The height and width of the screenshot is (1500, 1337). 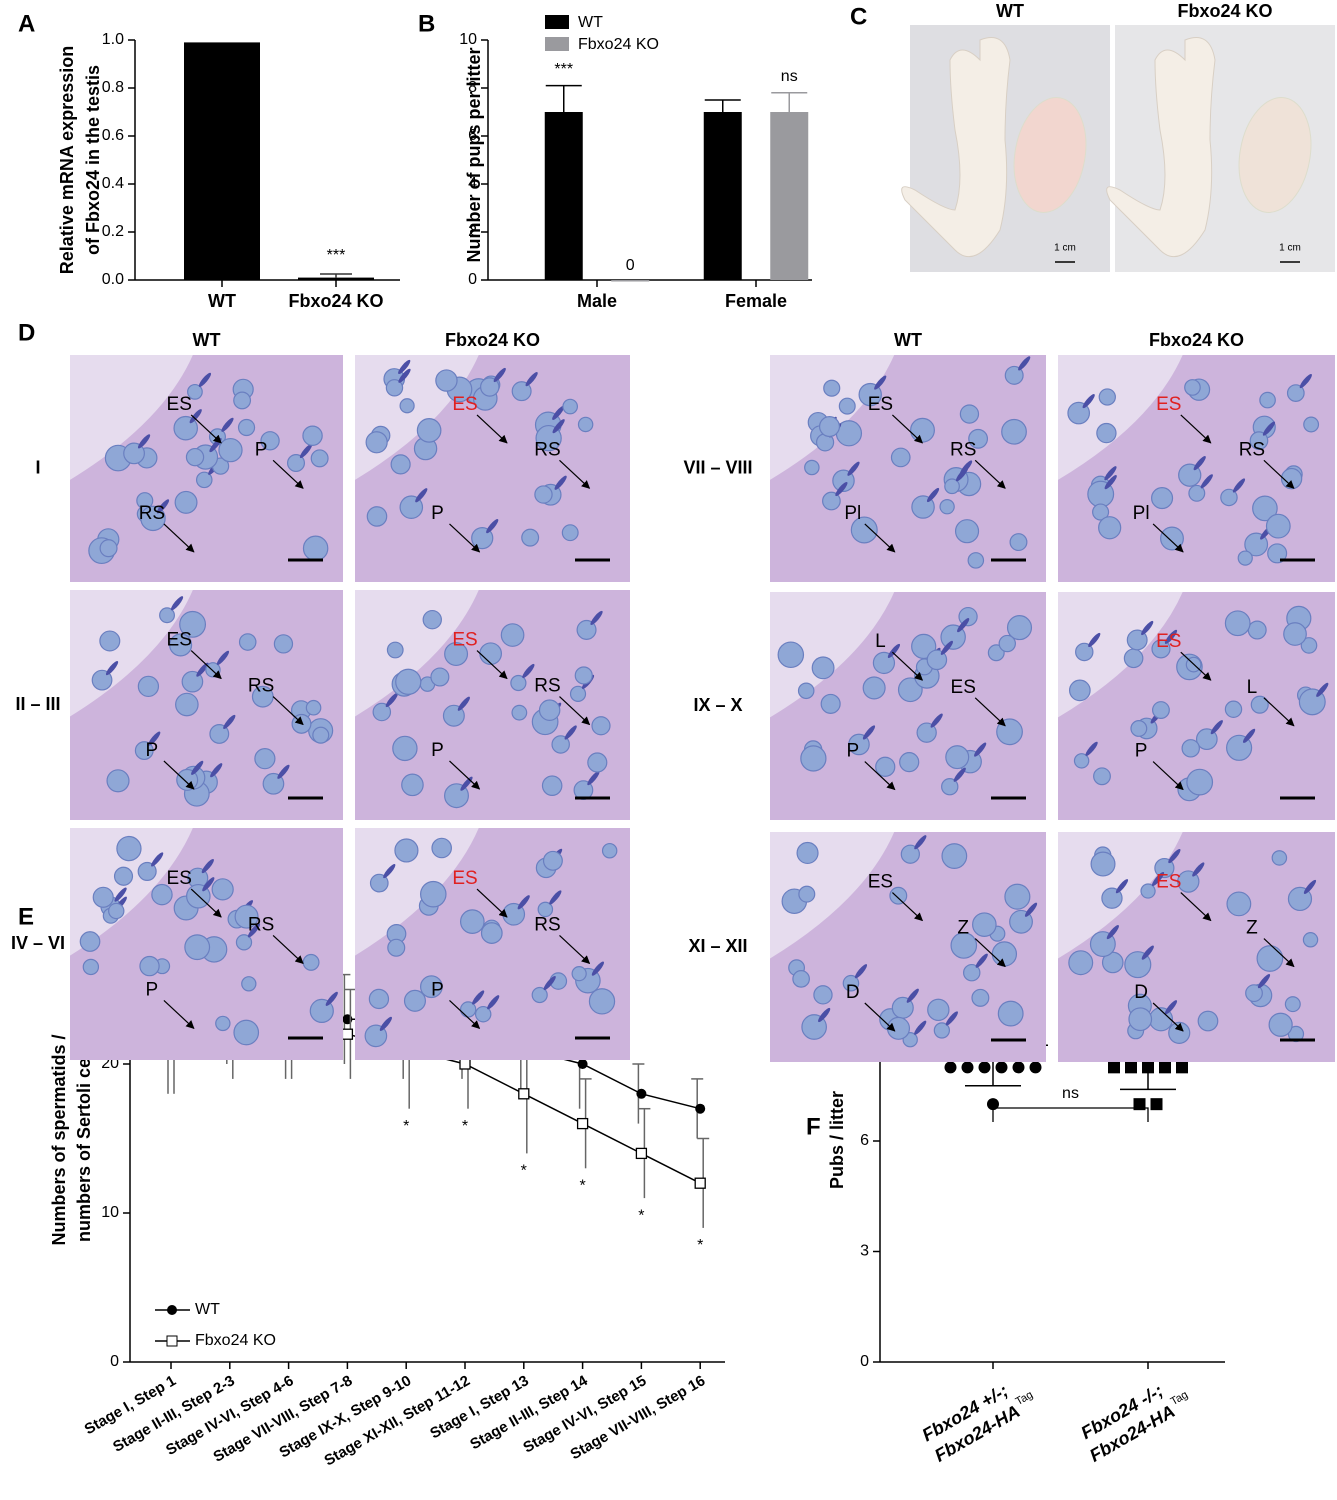 What do you see at coordinates (864, 1251) in the screenshot?
I see `y-tick-label: 3` at bounding box center [864, 1251].